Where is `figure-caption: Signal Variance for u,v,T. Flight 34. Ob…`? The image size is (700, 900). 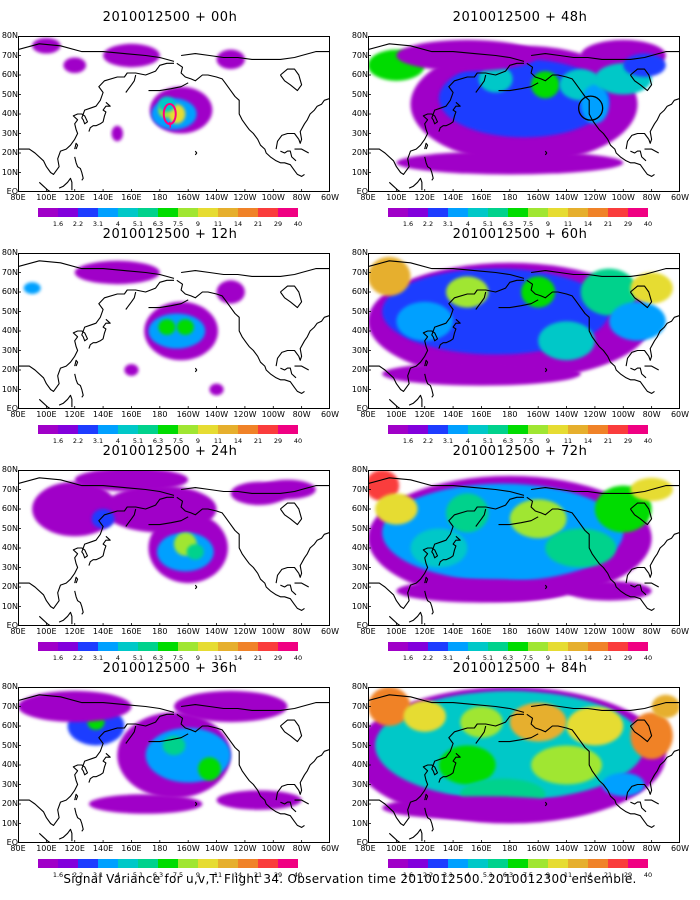 figure-caption: Signal Variance for u,v,T. Flight 34. Ob… is located at coordinates (350, 879).